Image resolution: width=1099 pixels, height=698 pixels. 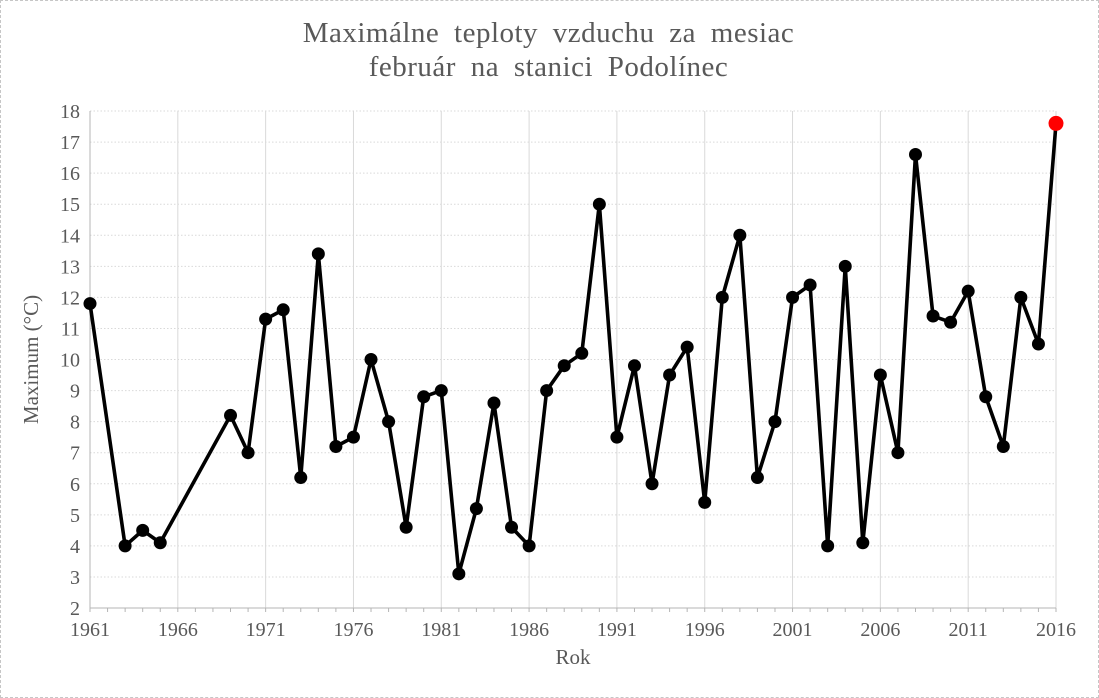 I want to click on data-point-highlight, so click(x=1056, y=123).